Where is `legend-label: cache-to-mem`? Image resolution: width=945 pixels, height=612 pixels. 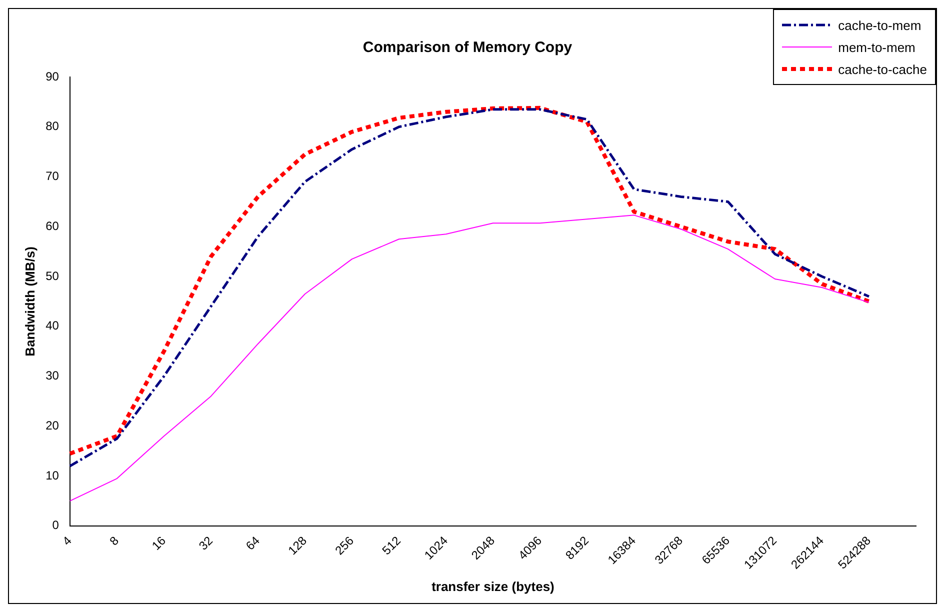 legend-label: cache-to-mem is located at coordinates (880, 25).